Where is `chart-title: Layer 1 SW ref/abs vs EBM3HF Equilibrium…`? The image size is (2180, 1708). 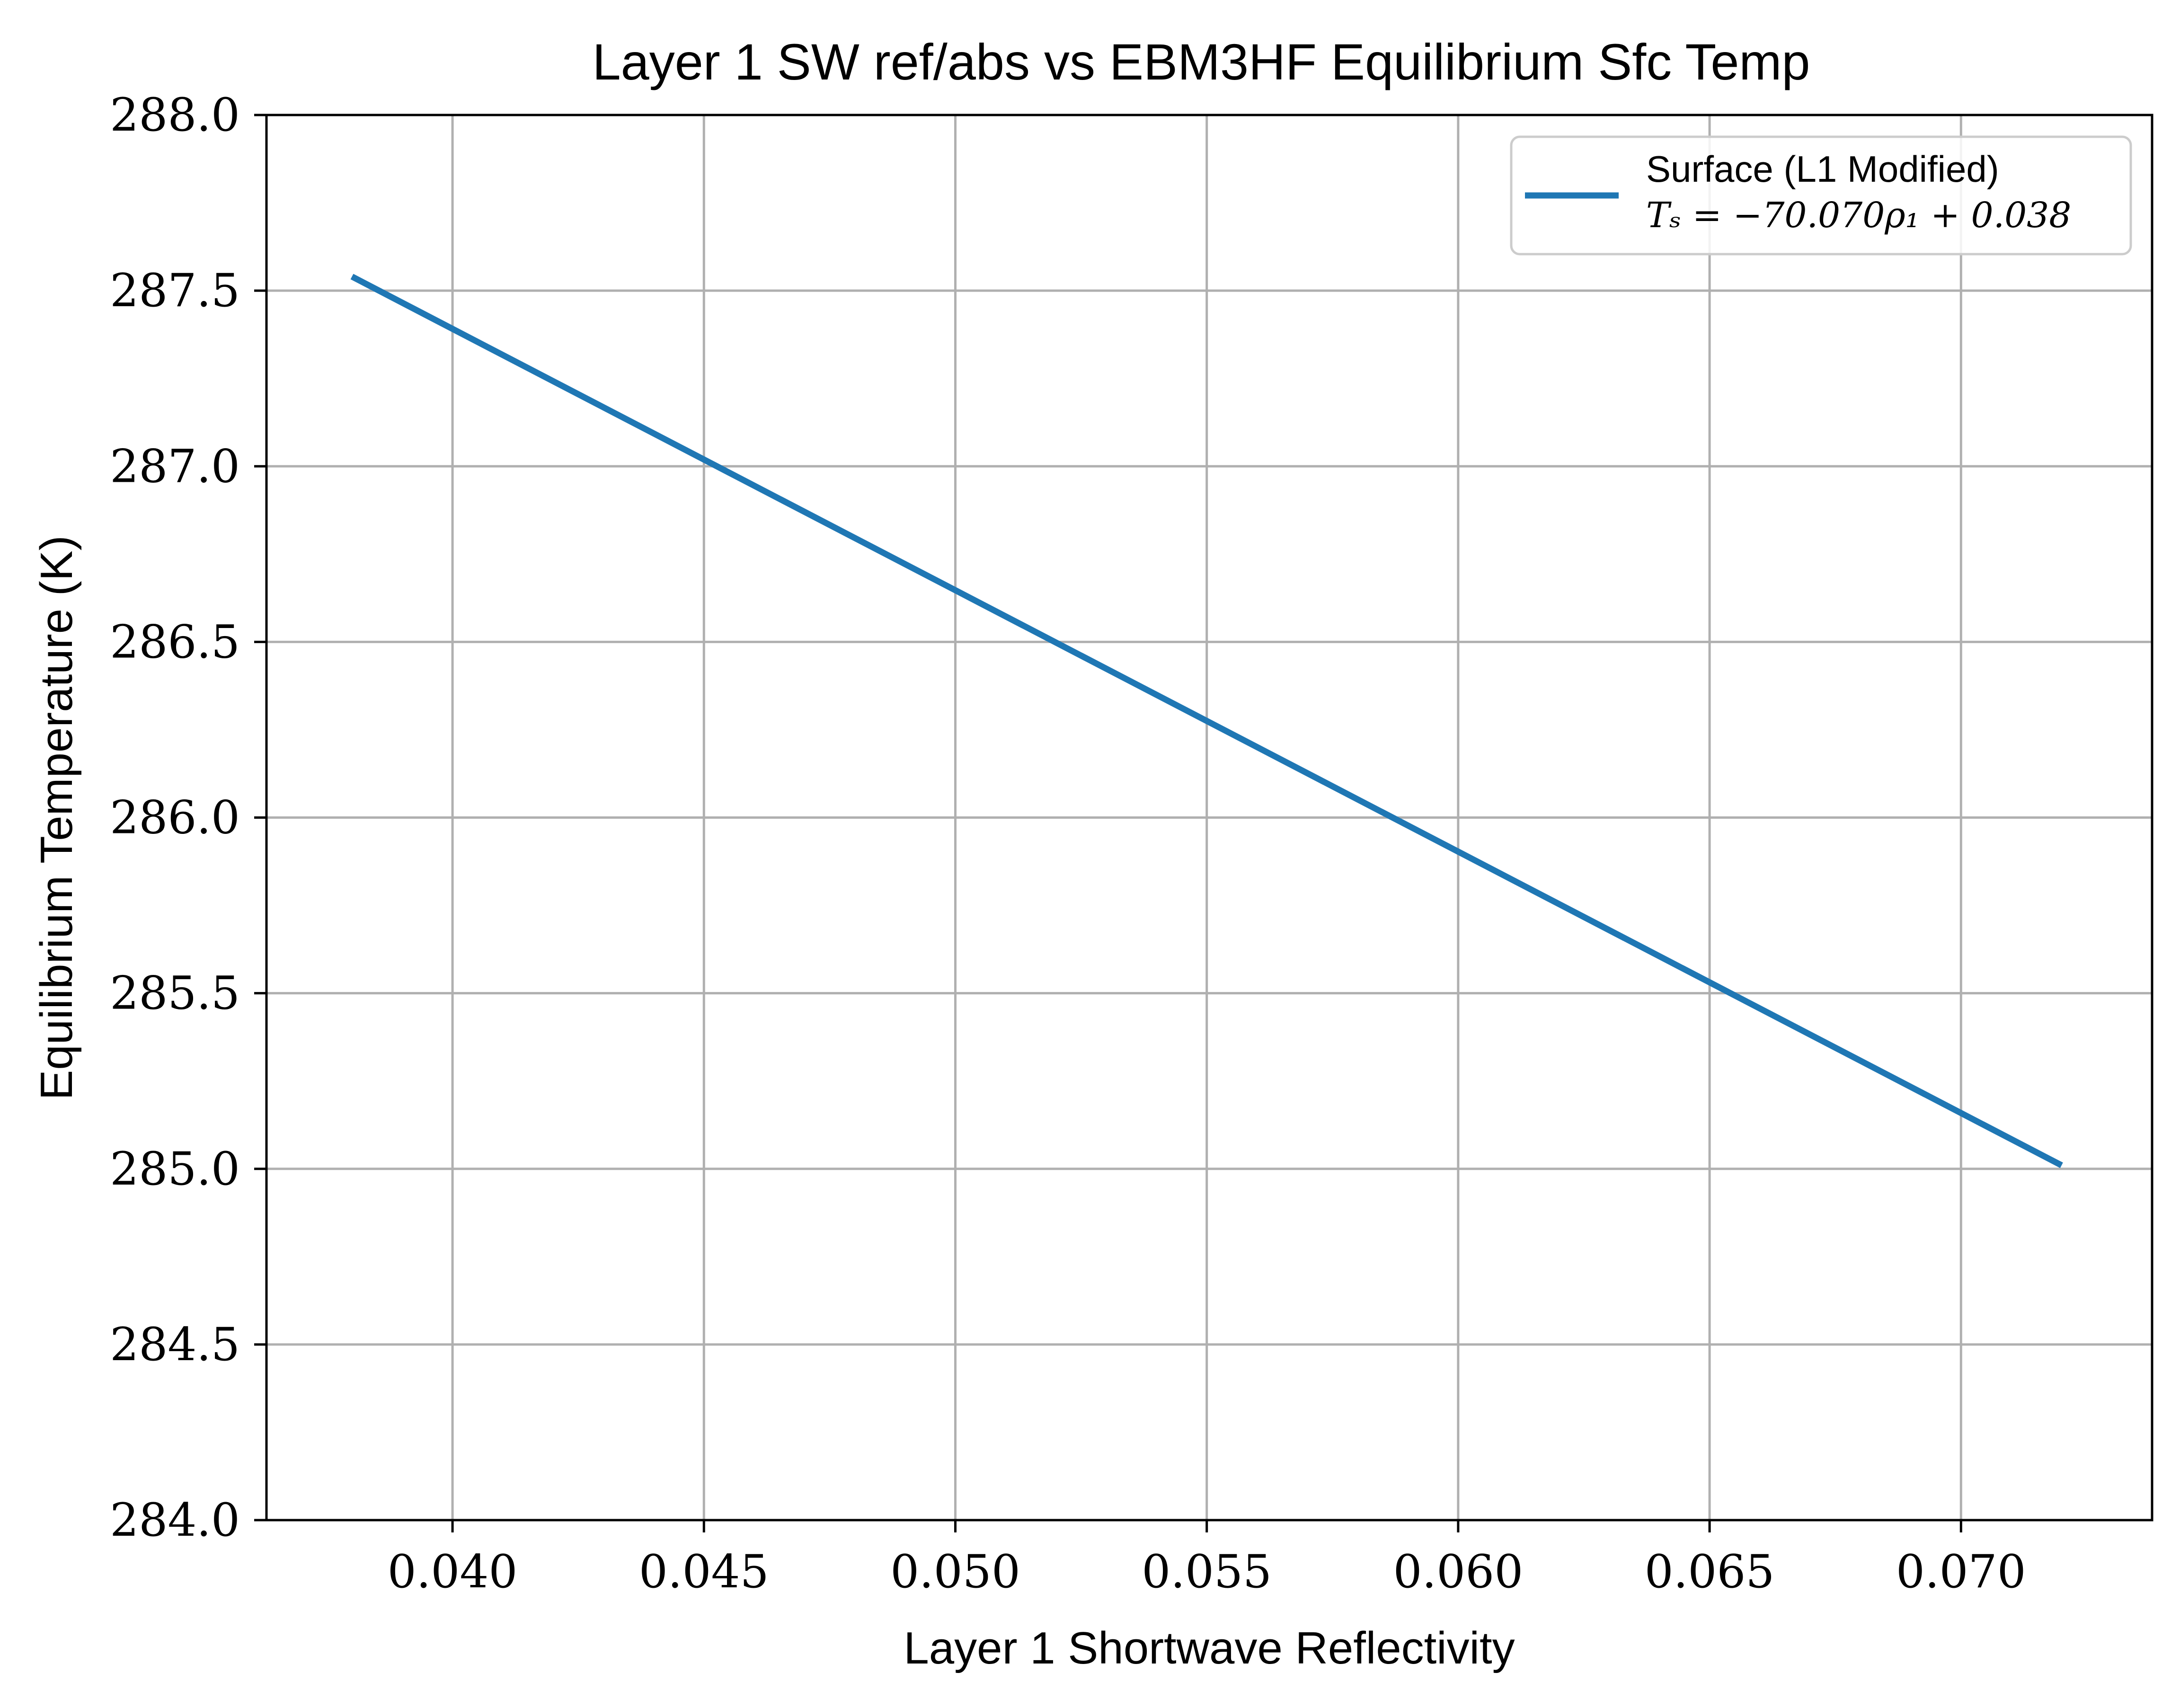 chart-title: Layer 1 SW ref/abs vs EBM3HF Equilibrium… is located at coordinates (1201, 62).